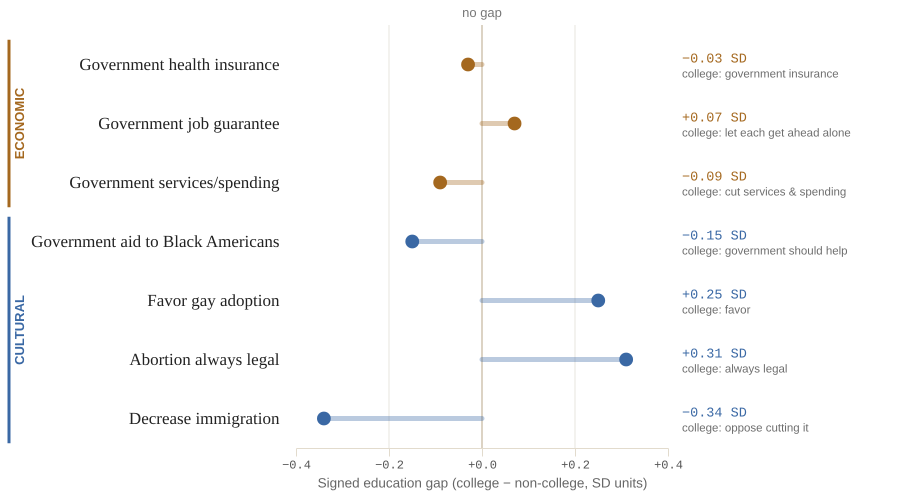  What do you see at coordinates (764, 192) in the screenshot?
I see `text: college: cut services & spending` at bounding box center [764, 192].